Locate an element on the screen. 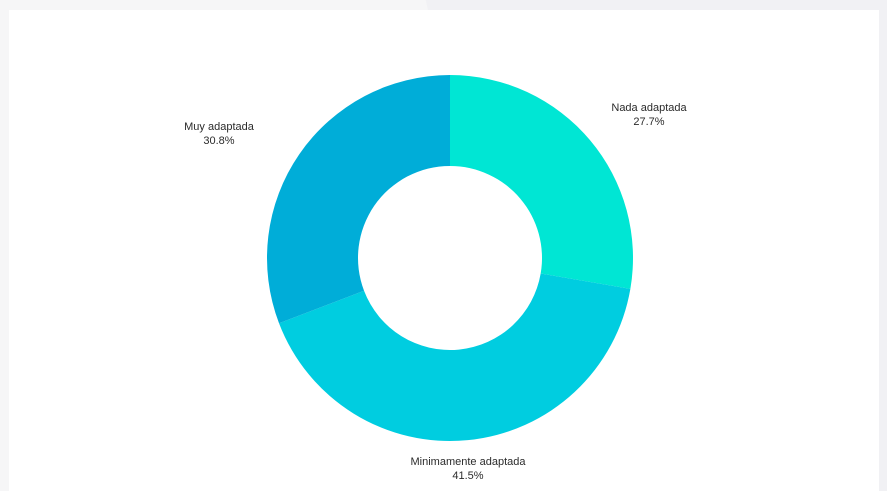  slice-minimamente-adaptada is located at coordinates (455, 357).